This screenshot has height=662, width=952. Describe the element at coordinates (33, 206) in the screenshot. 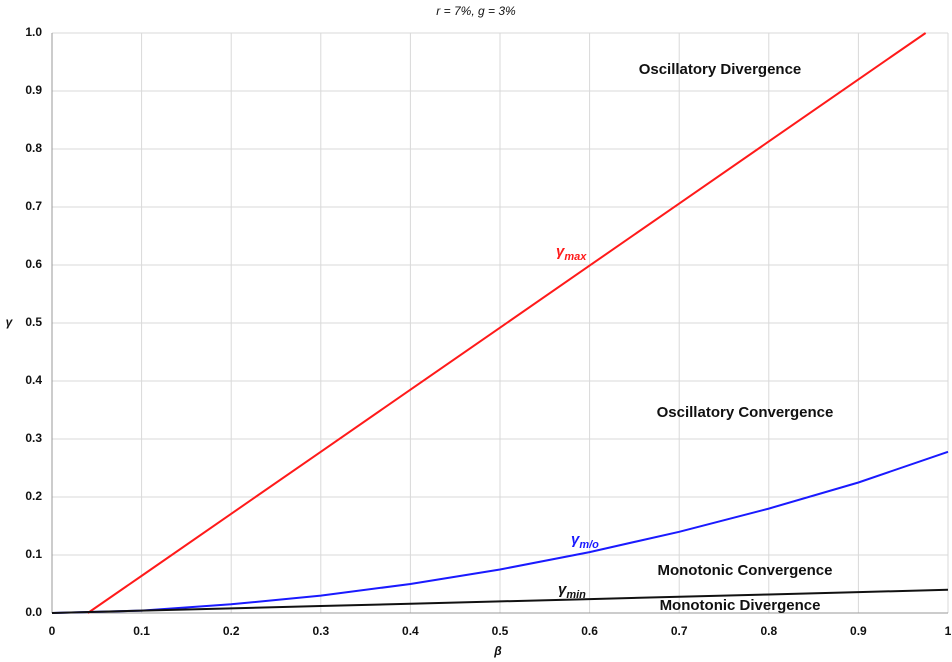

I see `y-tick-label: 0.7` at that location.